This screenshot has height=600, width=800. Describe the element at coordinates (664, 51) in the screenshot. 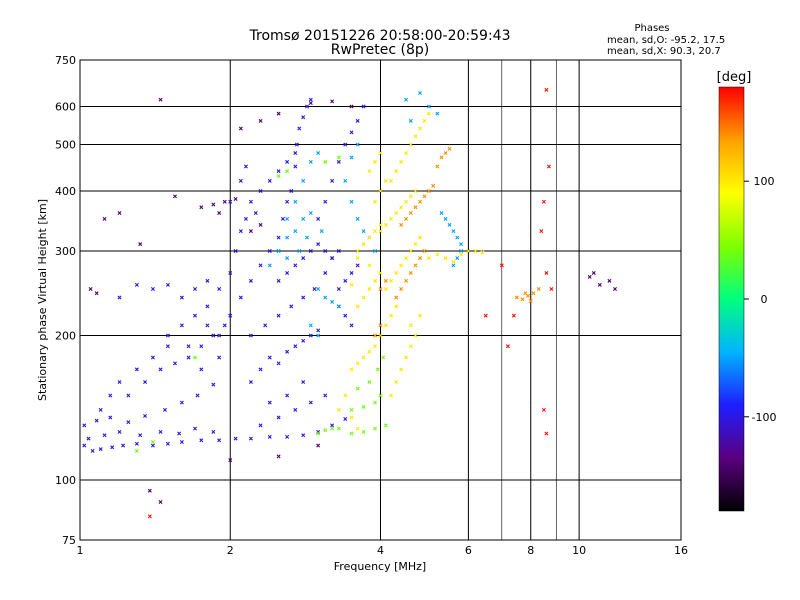

I see `phases-line-x: mean, sd,X: 90.3, 20.7` at that location.